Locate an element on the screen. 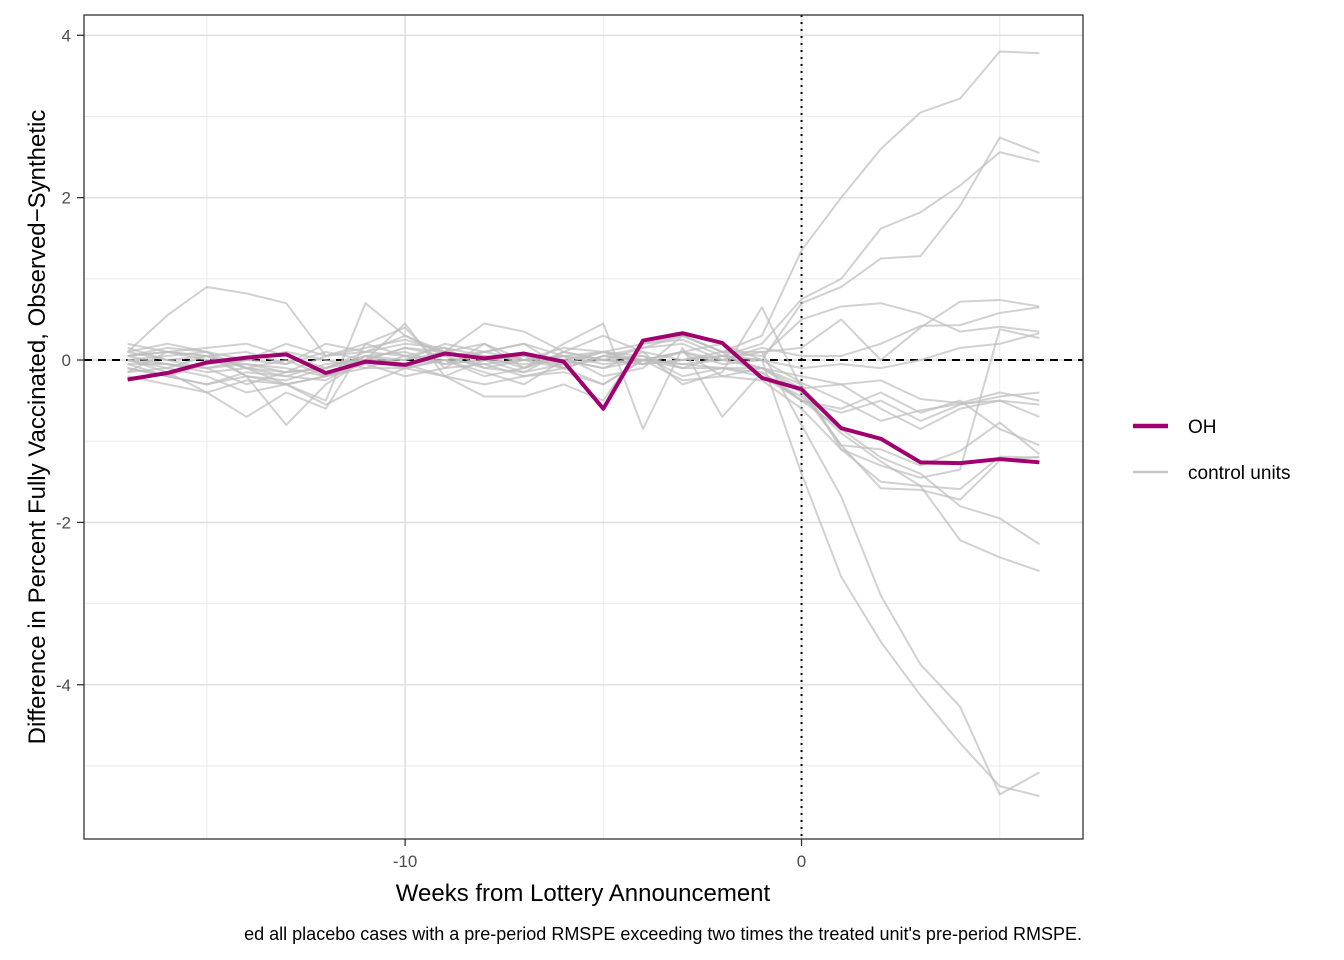  y-tick-label-1: -2 is located at coordinates (63, 522).